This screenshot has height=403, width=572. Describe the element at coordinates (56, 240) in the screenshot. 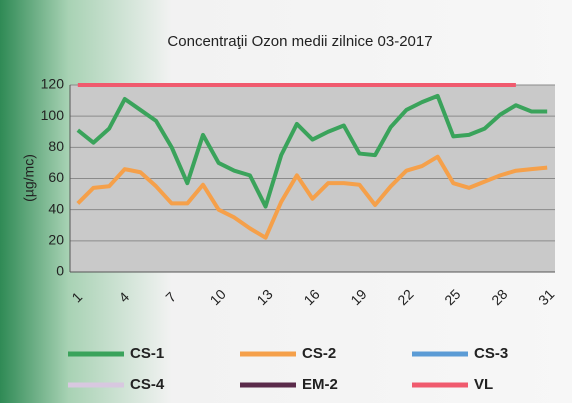

I see `y-tick-label: 20` at that location.